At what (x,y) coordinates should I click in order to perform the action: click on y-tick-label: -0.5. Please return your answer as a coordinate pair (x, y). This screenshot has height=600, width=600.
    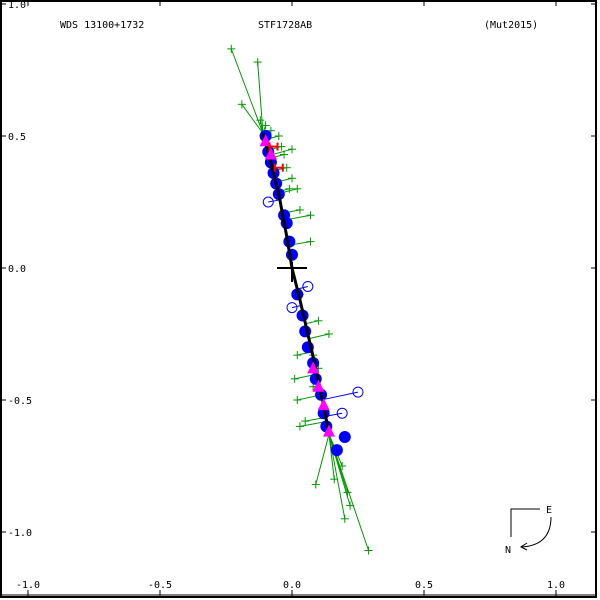
    Looking at the image, I should click on (20, 401).